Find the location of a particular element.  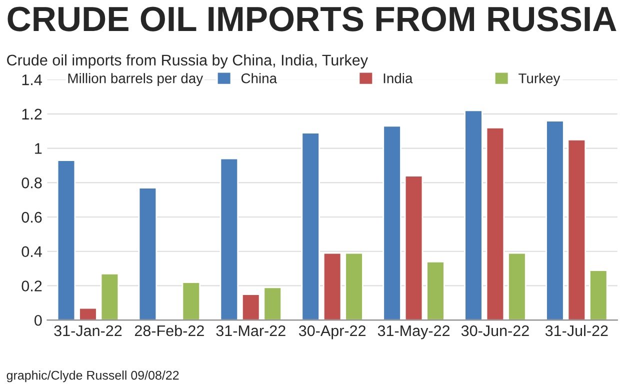

y-tick-label: 0.4 is located at coordinates (32, 252).